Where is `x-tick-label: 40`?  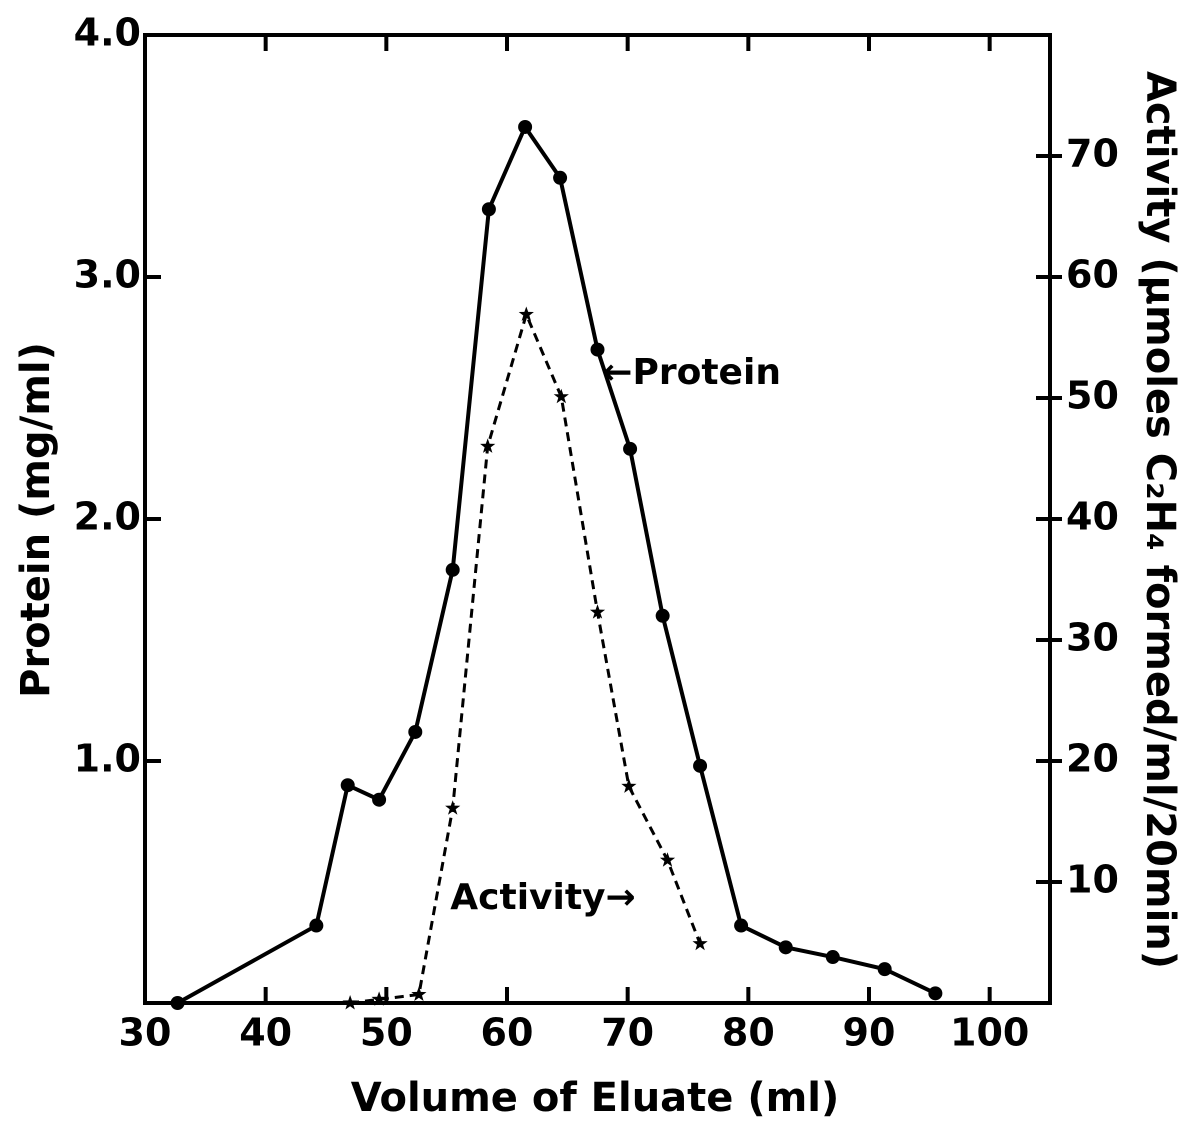 x-tick-label: 40 is located at coordinates (265, 1033).